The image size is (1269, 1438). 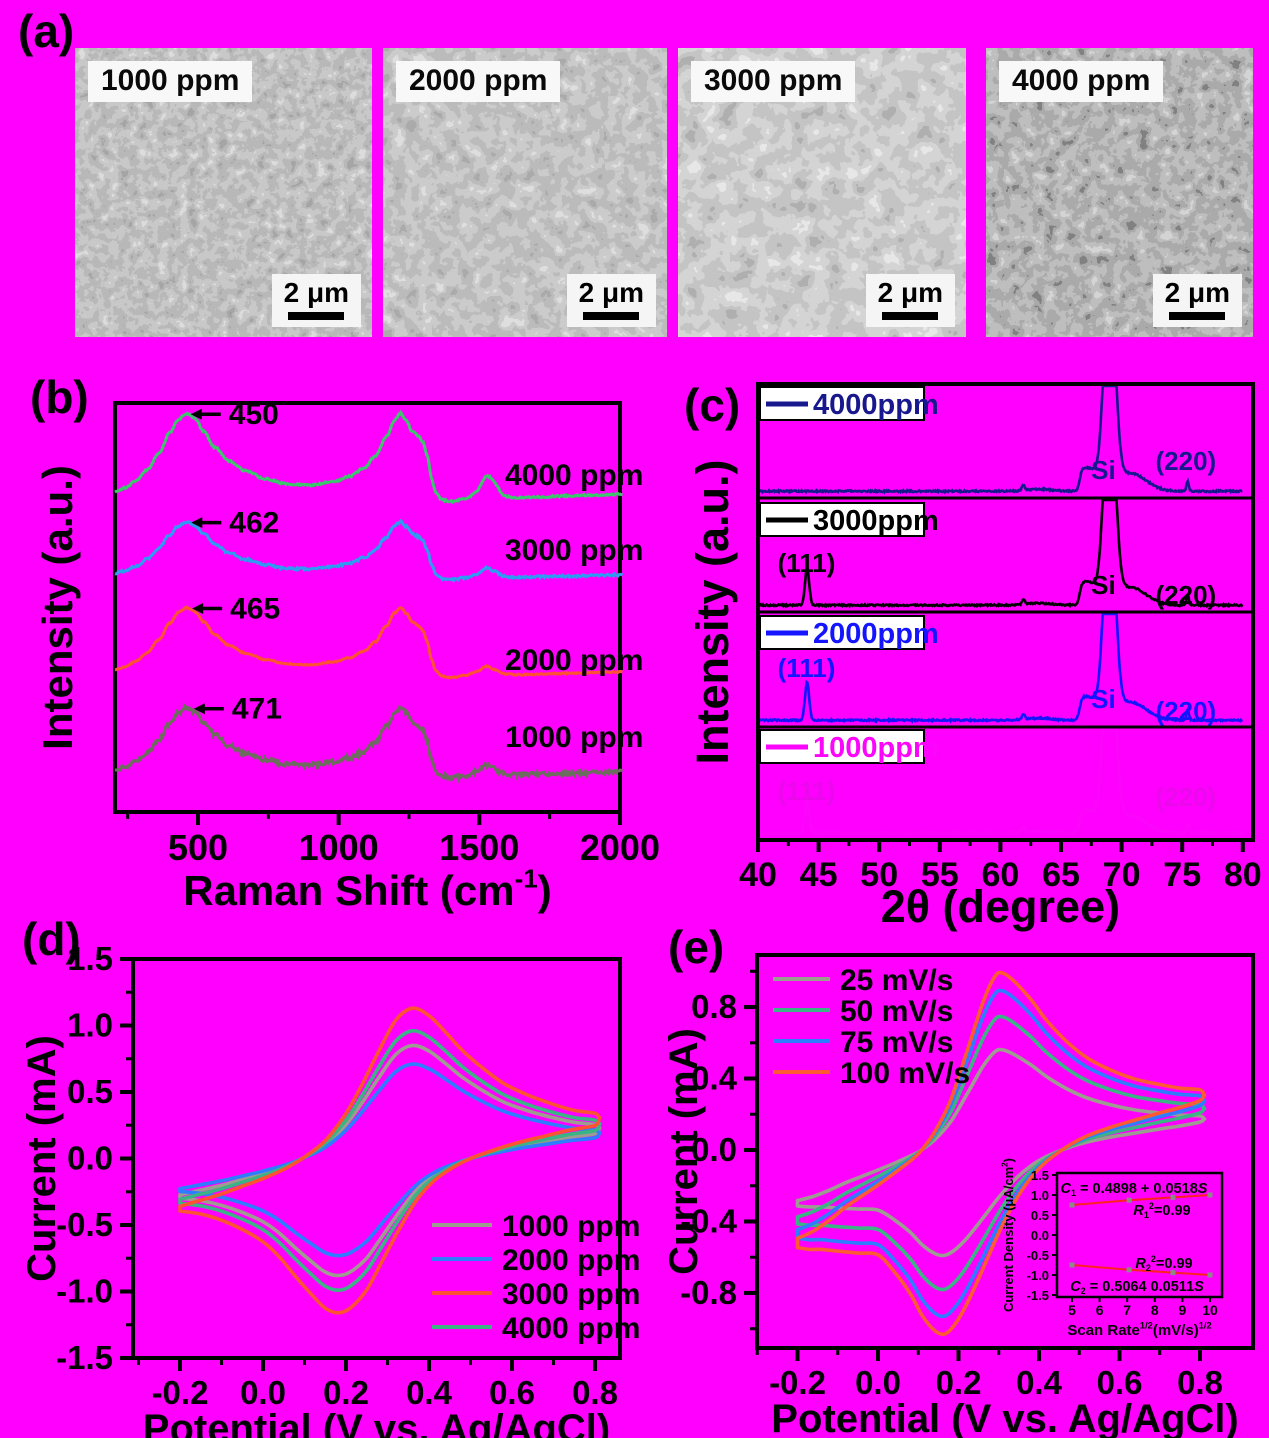 What do you see at coordinates (369, 551) in the screenshot?
I see `raman-series-3000-ppm` at bounding box center [369, 551].